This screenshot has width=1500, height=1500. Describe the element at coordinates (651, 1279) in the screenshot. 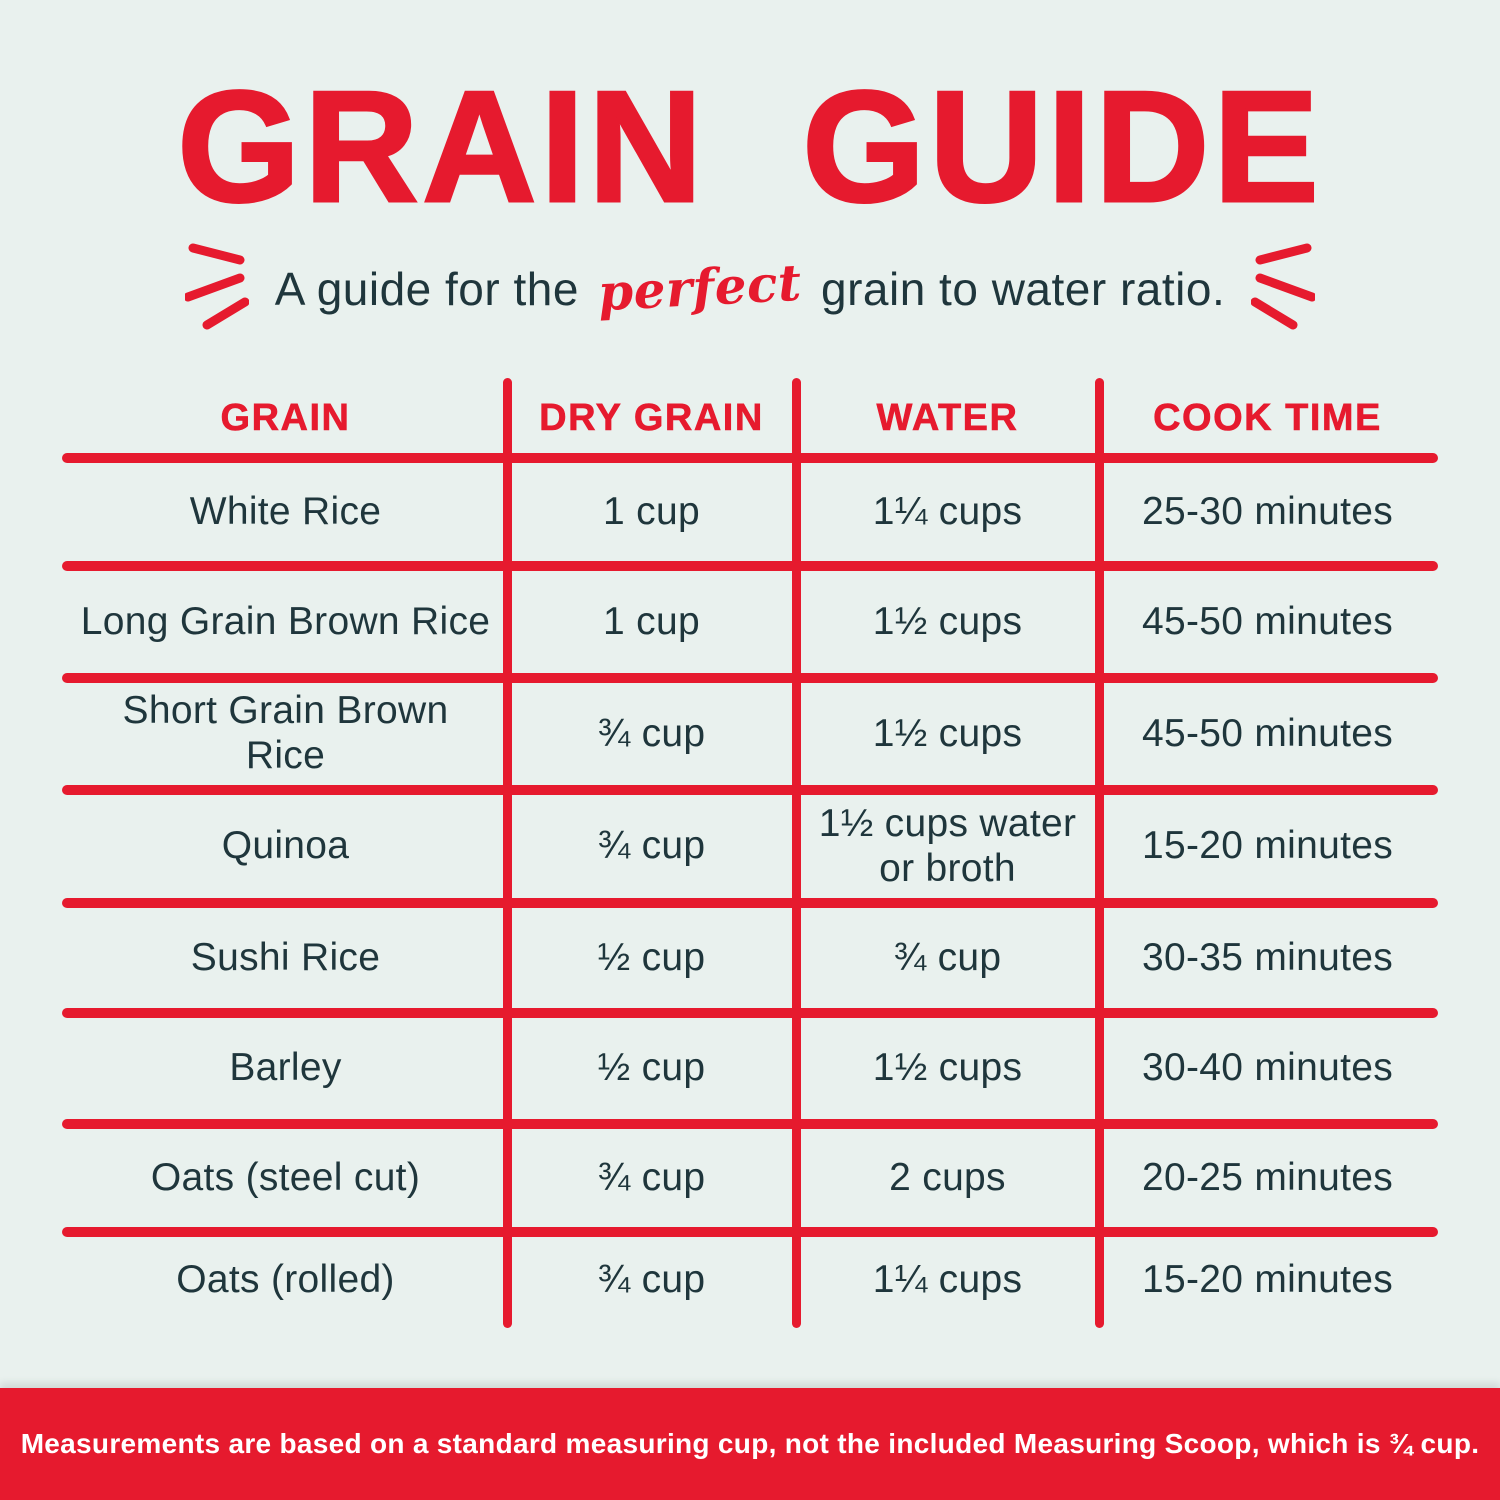

I see `table-row-oats-rolled-dry: ¾ cup` at that location.